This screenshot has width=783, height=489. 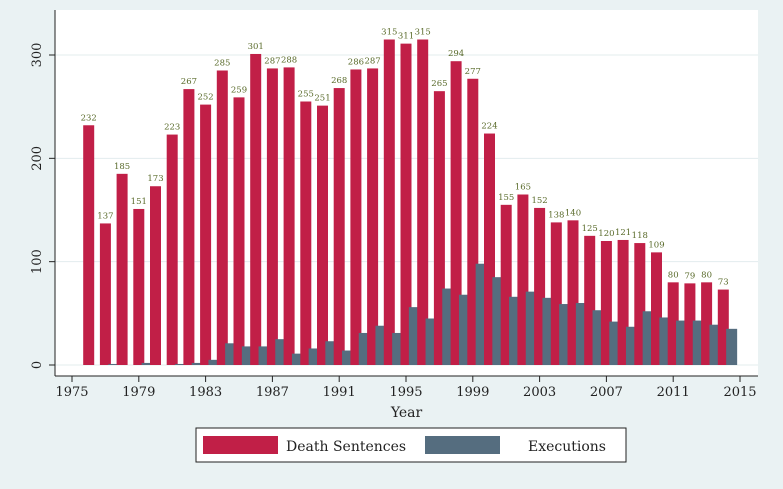 What do you see at coordinates (172, 249) in the screenshot?
I see `bar-death-sentences-1981` at bounding box center [172, 249].